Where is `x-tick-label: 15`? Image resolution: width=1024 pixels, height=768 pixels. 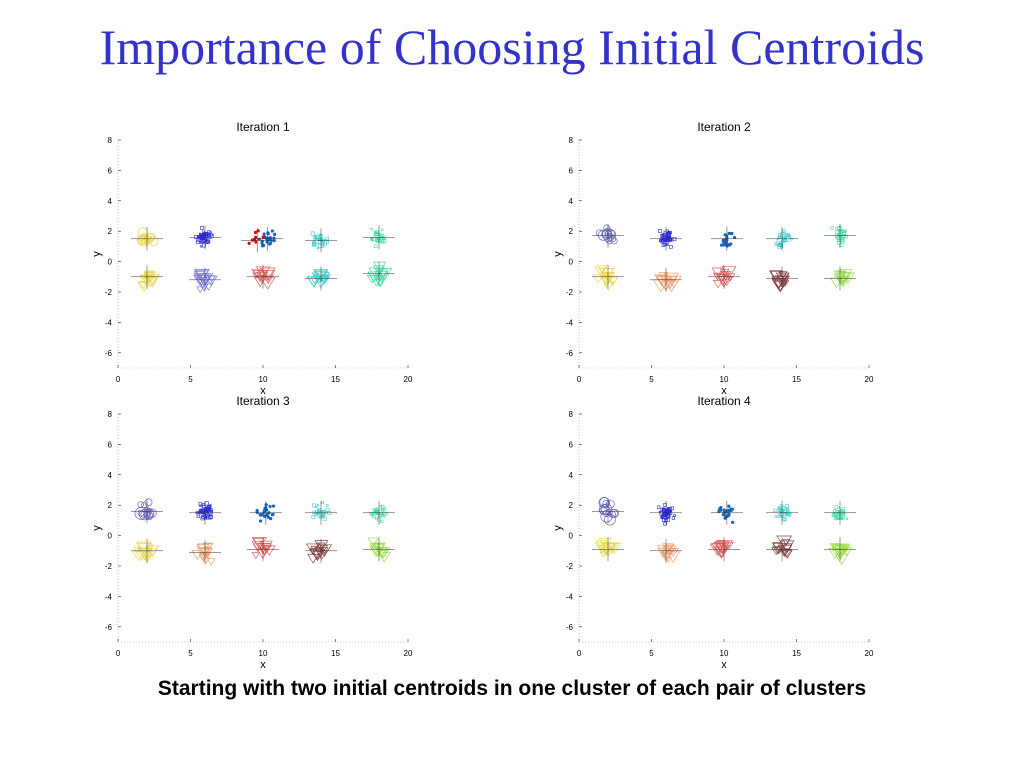
x-tick-label: 15 is located at coordinates (796, 653).